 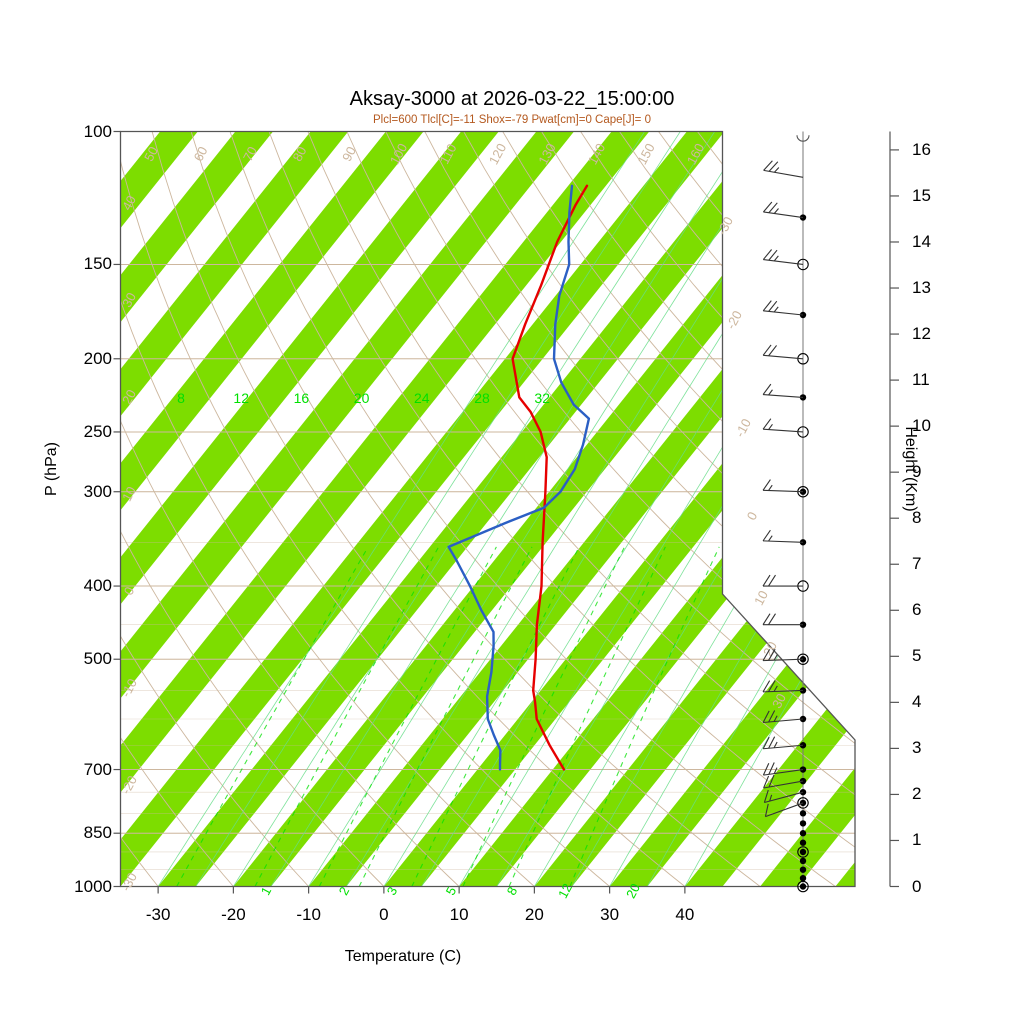 What do you see at coordinates (403, 956) in the screenshot?
I see `x-axis-label: Temperature (C)` at bounding box center [403, 956].